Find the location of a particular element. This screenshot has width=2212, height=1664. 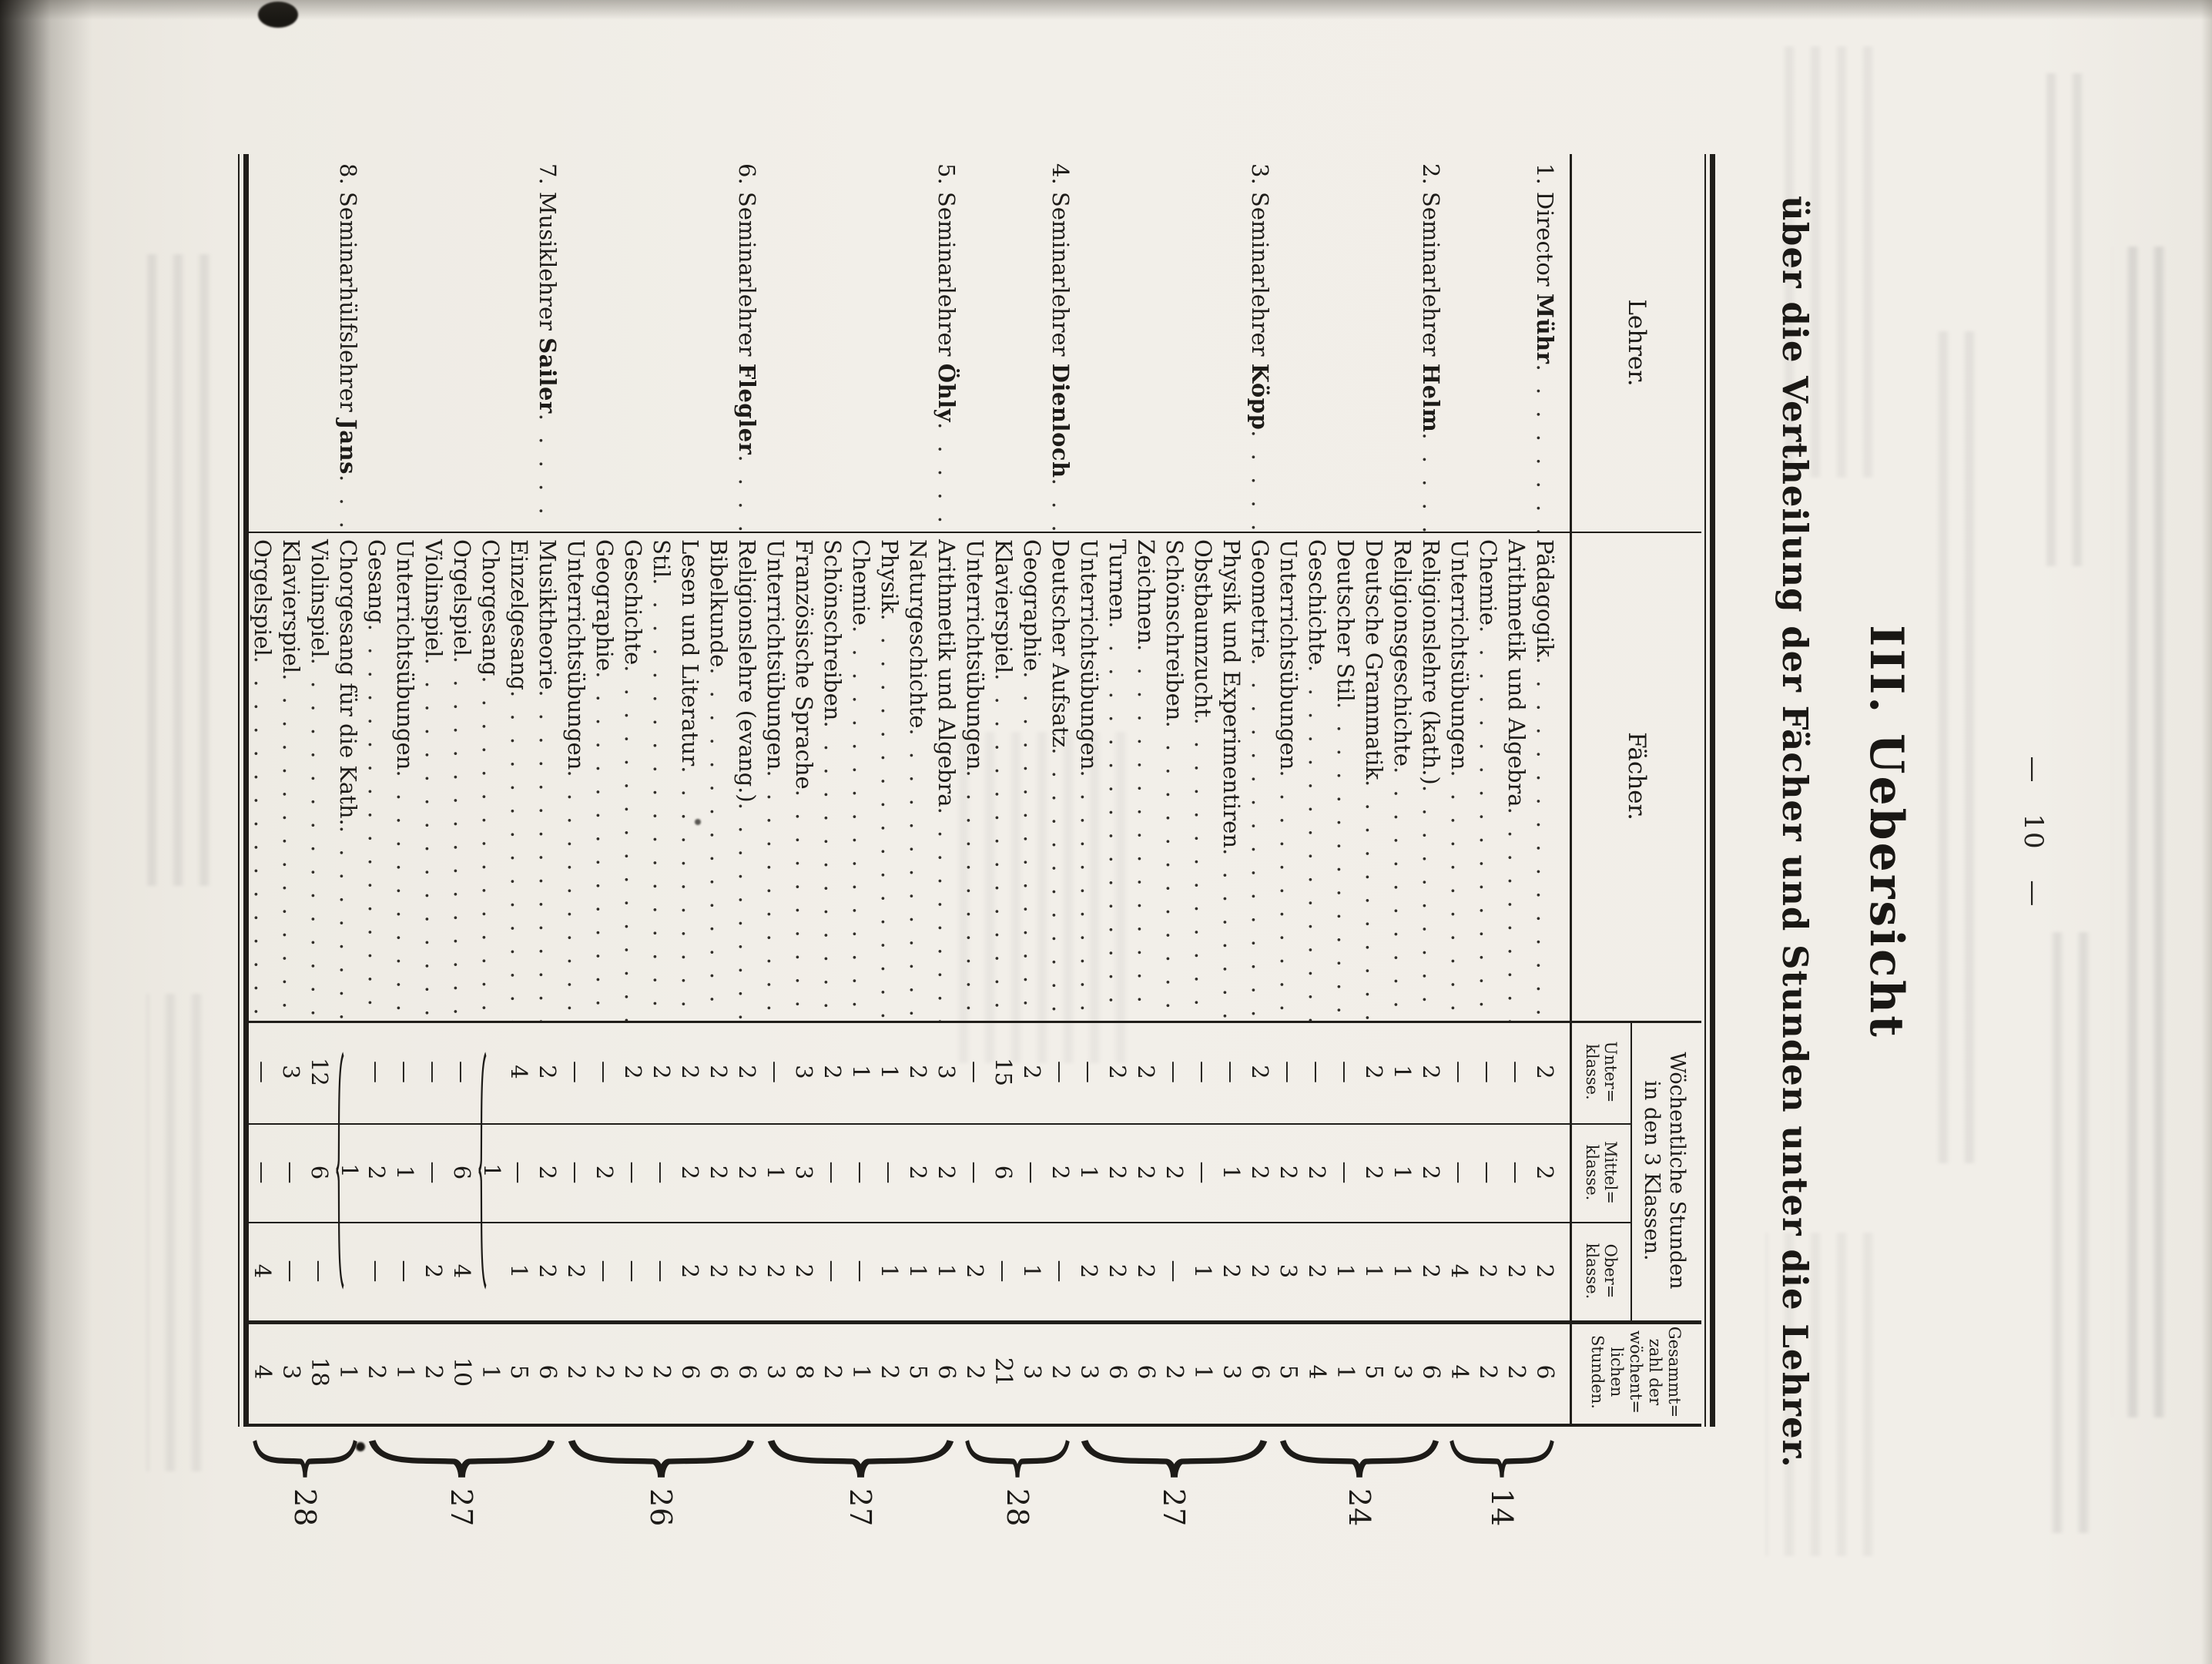

table-row: Unterrichtsübungen — 2 3 5 is located at coordinates (1288, 1059).